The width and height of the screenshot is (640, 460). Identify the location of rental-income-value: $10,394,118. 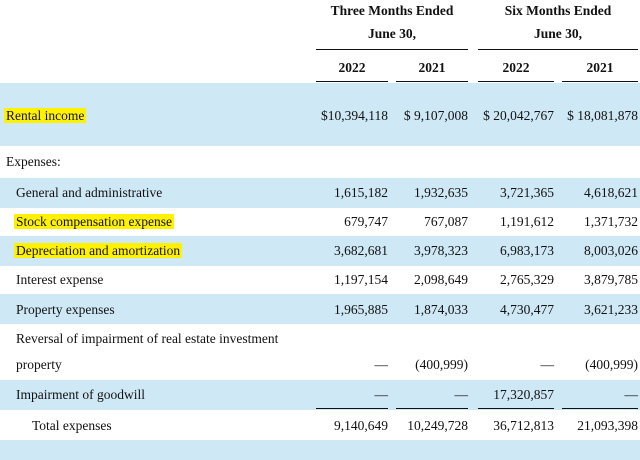
(354, 115).